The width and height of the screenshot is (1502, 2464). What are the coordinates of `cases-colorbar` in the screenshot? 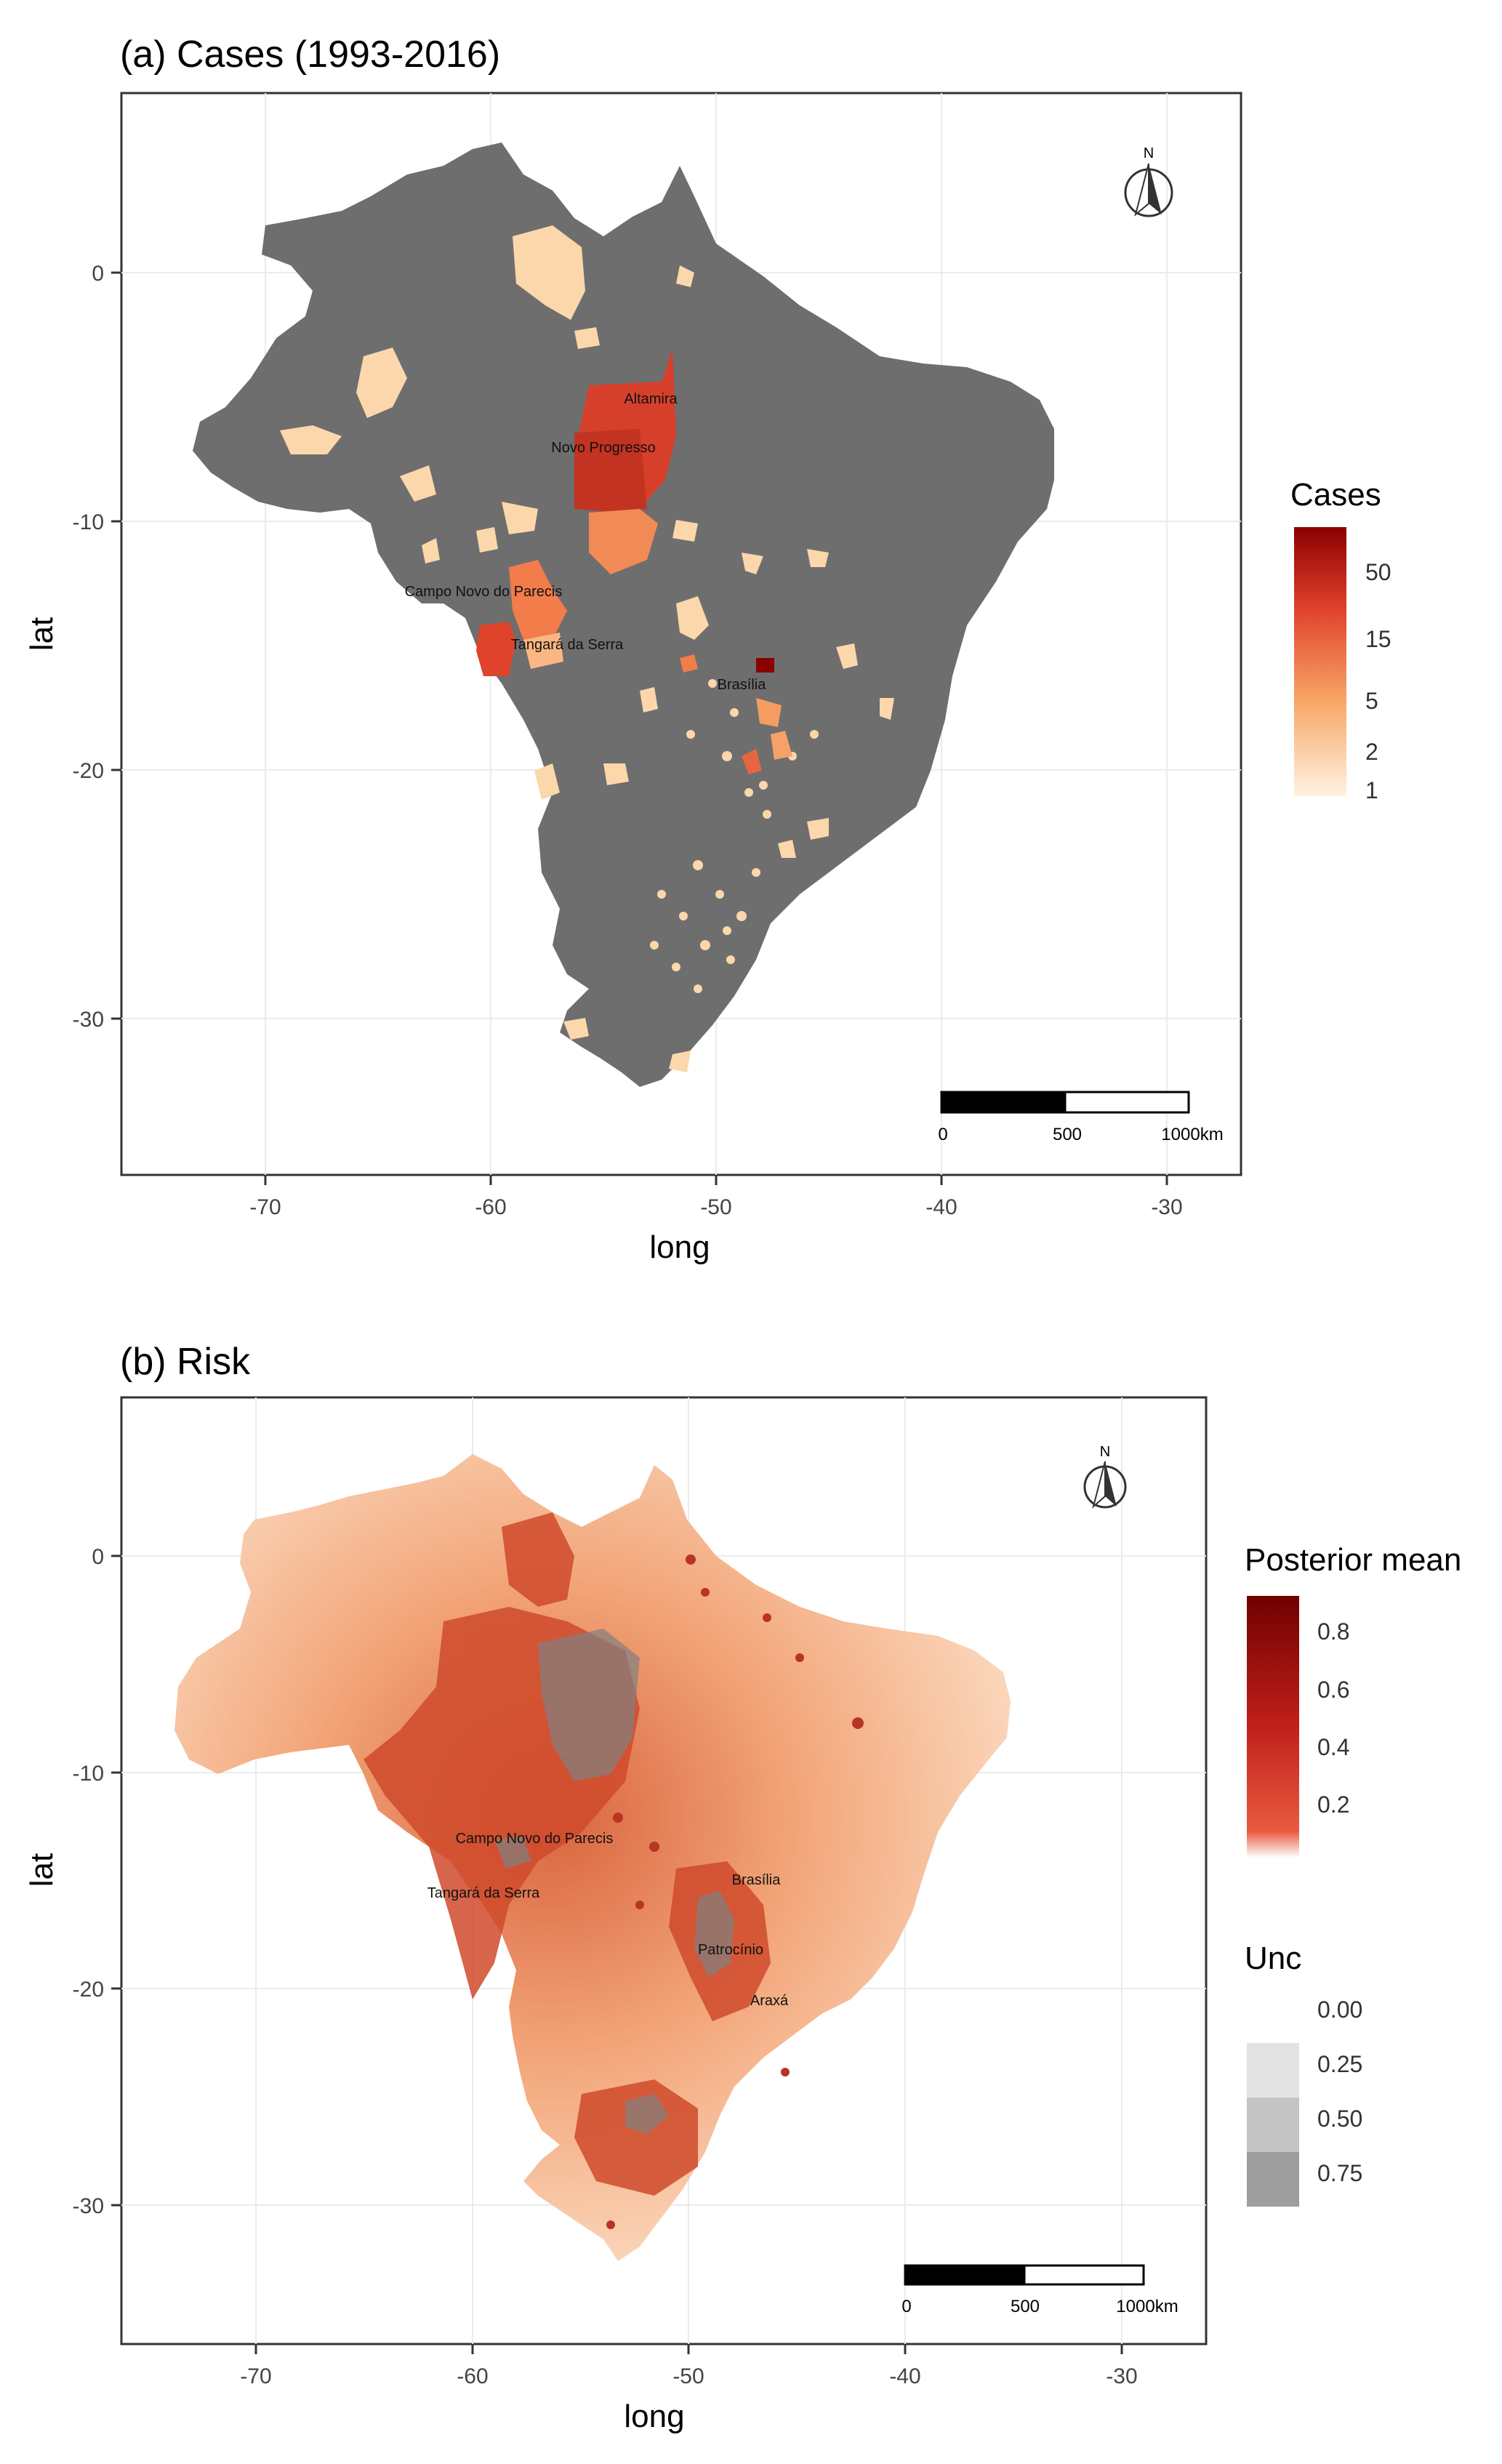 It's located at (1320, 661).